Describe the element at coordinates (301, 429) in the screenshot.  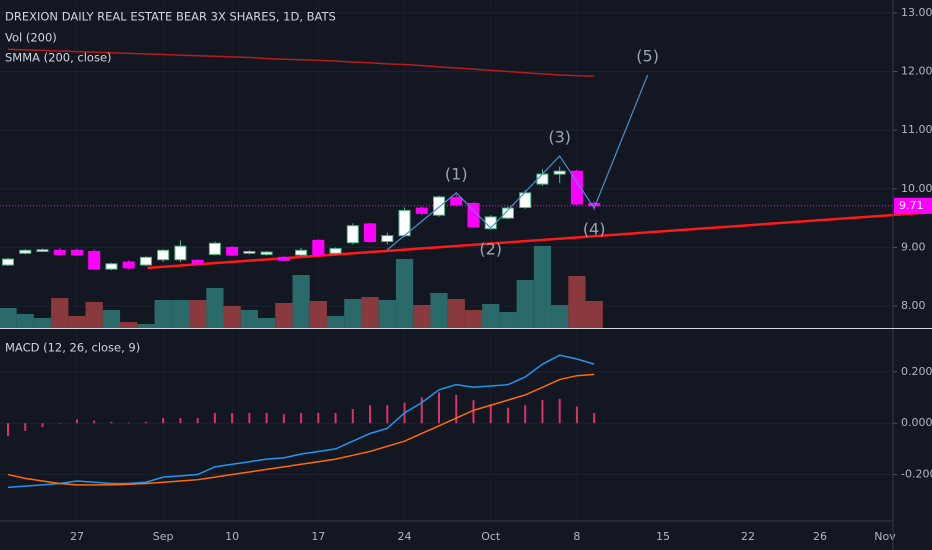
I see `macd-line` at that location.